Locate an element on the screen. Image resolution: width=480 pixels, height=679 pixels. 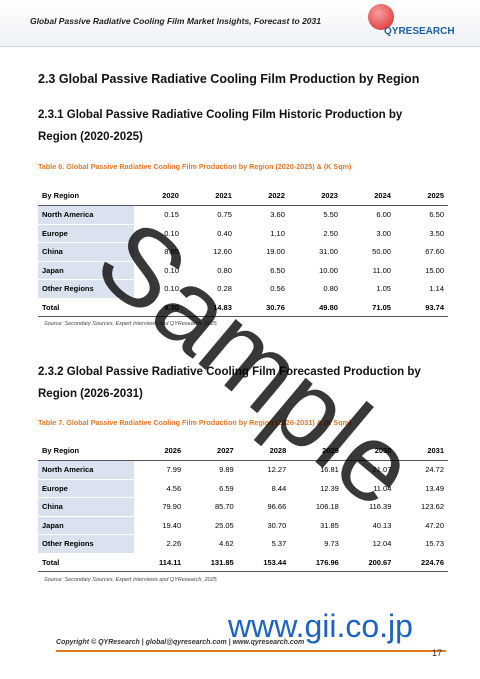
cell: 25.05 is located at coordinates (211, 525).